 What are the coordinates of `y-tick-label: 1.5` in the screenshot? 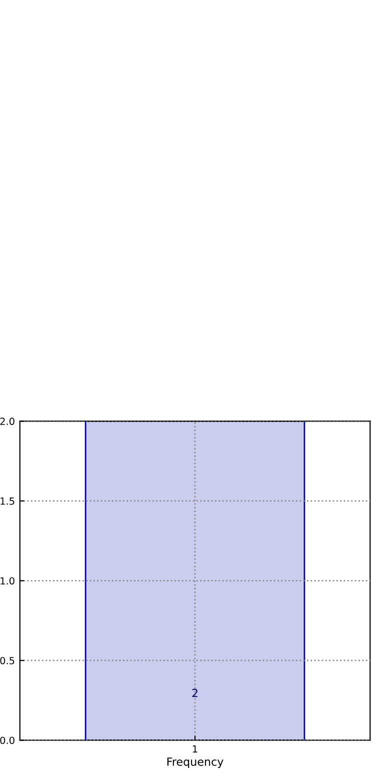 It's located at (7, 501).